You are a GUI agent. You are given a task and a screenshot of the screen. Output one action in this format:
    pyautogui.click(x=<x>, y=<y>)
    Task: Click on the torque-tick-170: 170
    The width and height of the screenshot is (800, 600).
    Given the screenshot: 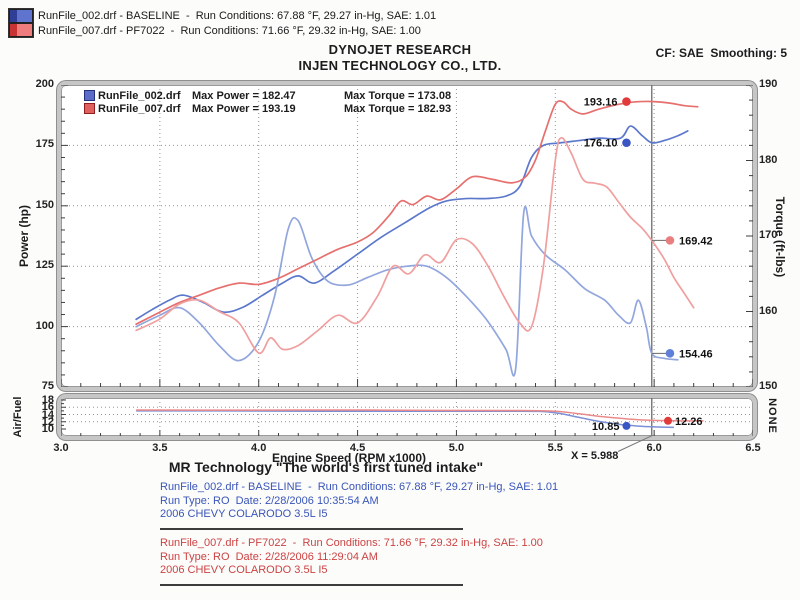 What is the action you would take?
    pyautogui.click(x=768, y=235)
    